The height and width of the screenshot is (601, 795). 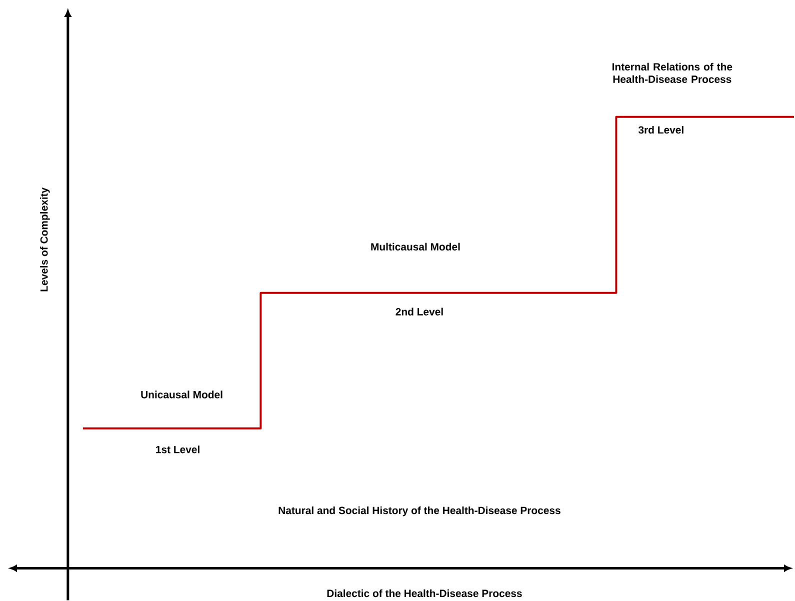 What do you see at coordinates (415, 246) in the screenshot?
I see `annotation: Multicausal Model` at bounding box center [415, 246].